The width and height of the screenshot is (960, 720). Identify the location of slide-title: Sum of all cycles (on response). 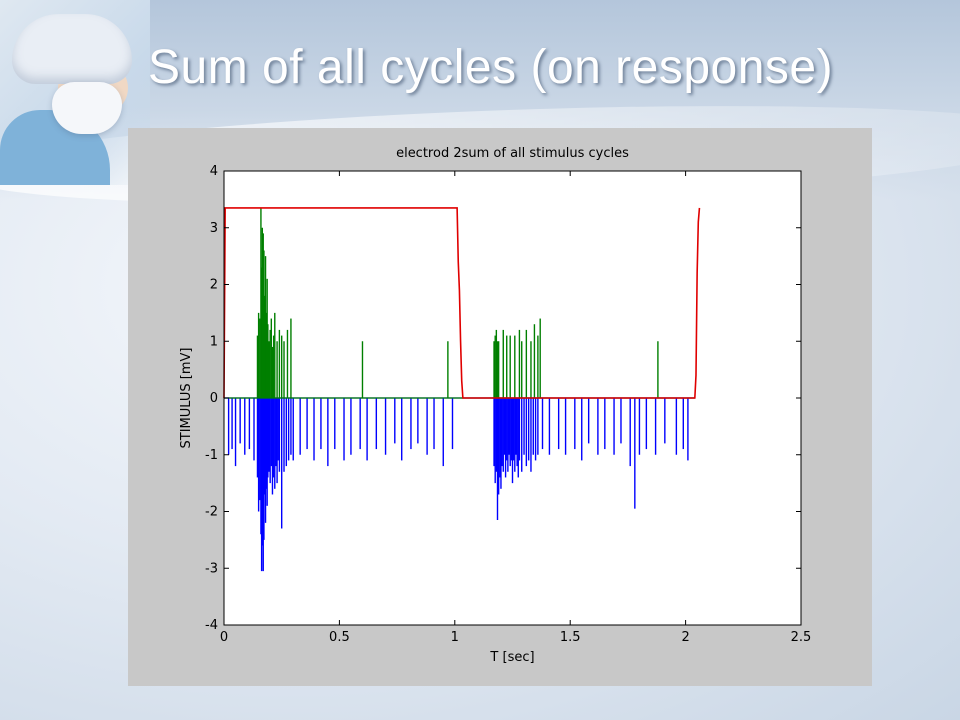
(491, 67).